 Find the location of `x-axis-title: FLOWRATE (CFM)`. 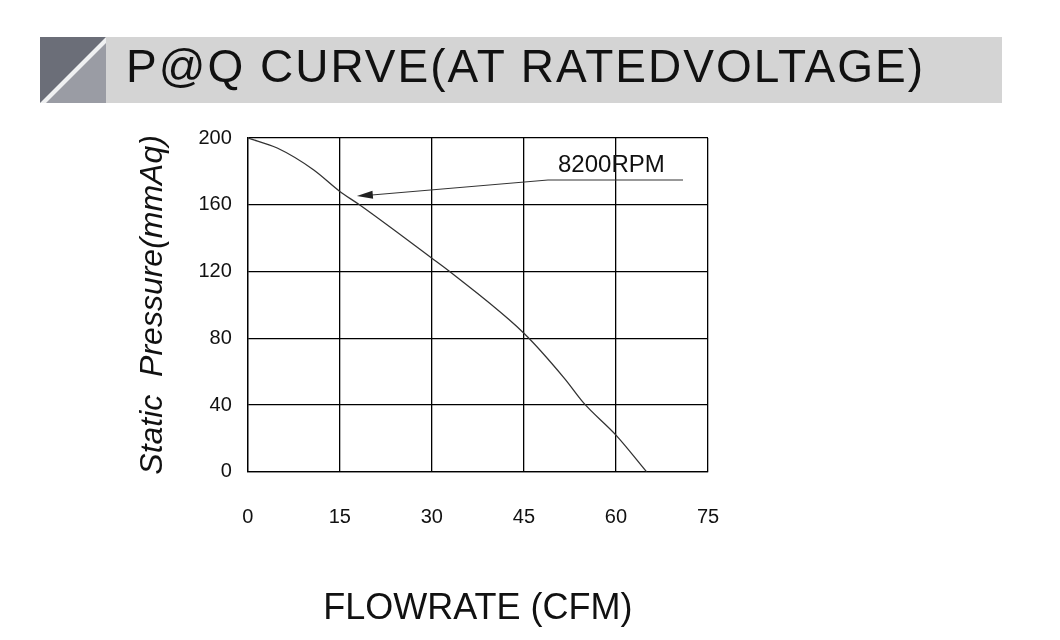

x-axis-title: FLOWRATE (CFM) is located at coordinates (478, 607).